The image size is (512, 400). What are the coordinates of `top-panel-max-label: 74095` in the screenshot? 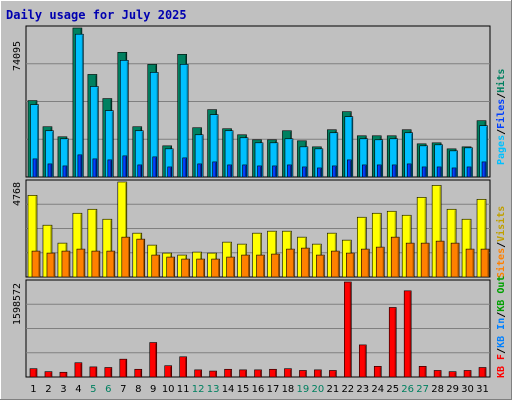 It's located at (17, 56).